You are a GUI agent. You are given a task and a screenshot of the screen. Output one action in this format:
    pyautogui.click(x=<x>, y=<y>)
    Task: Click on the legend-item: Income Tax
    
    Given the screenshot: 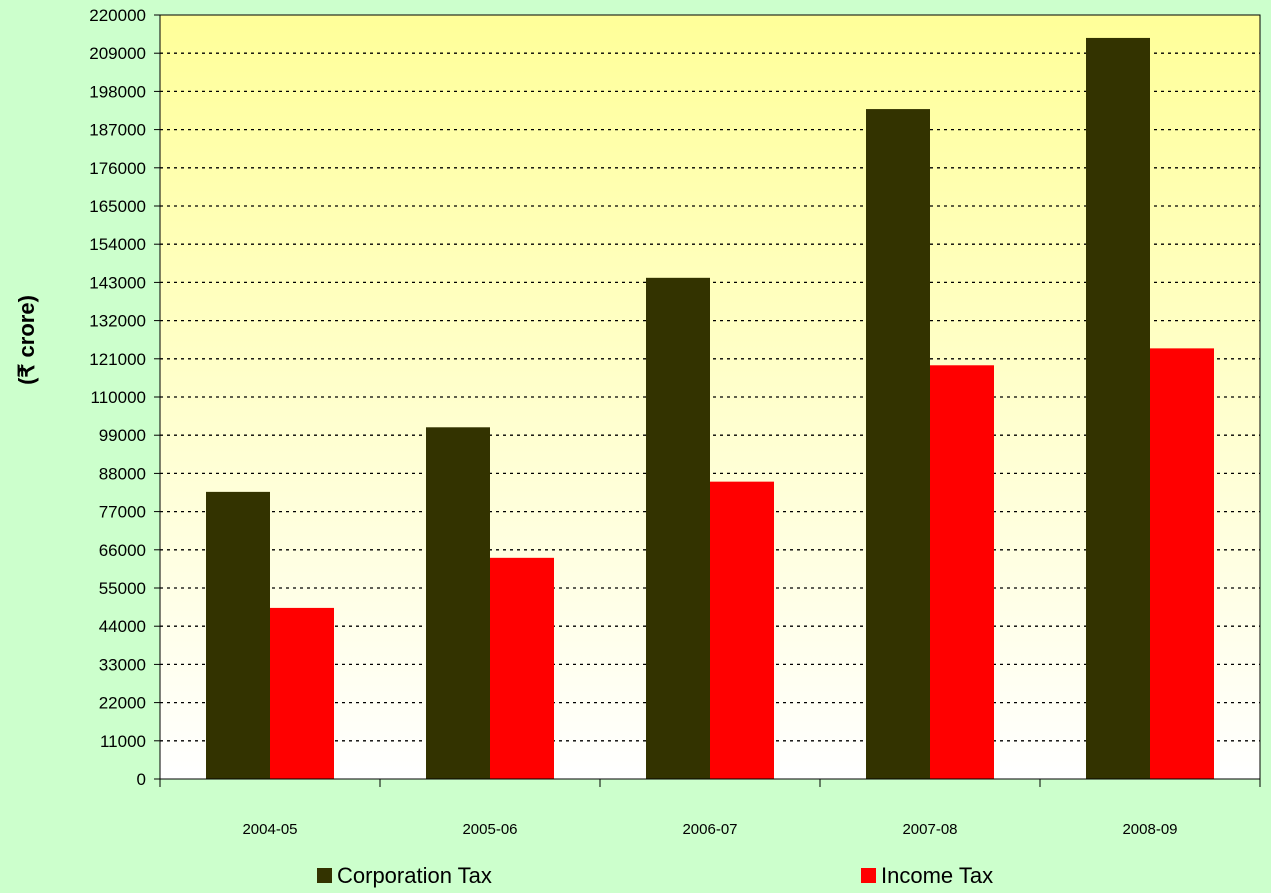 What is the action you would take?
    pyautogui.click(x=927, y=875)
    